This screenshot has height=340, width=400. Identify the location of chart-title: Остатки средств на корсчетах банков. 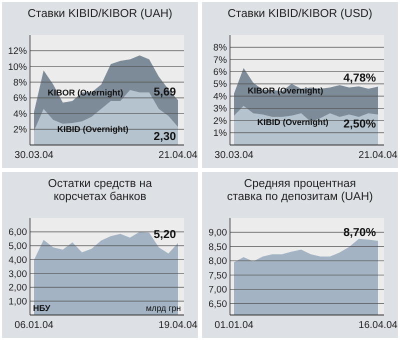
(100, 190).